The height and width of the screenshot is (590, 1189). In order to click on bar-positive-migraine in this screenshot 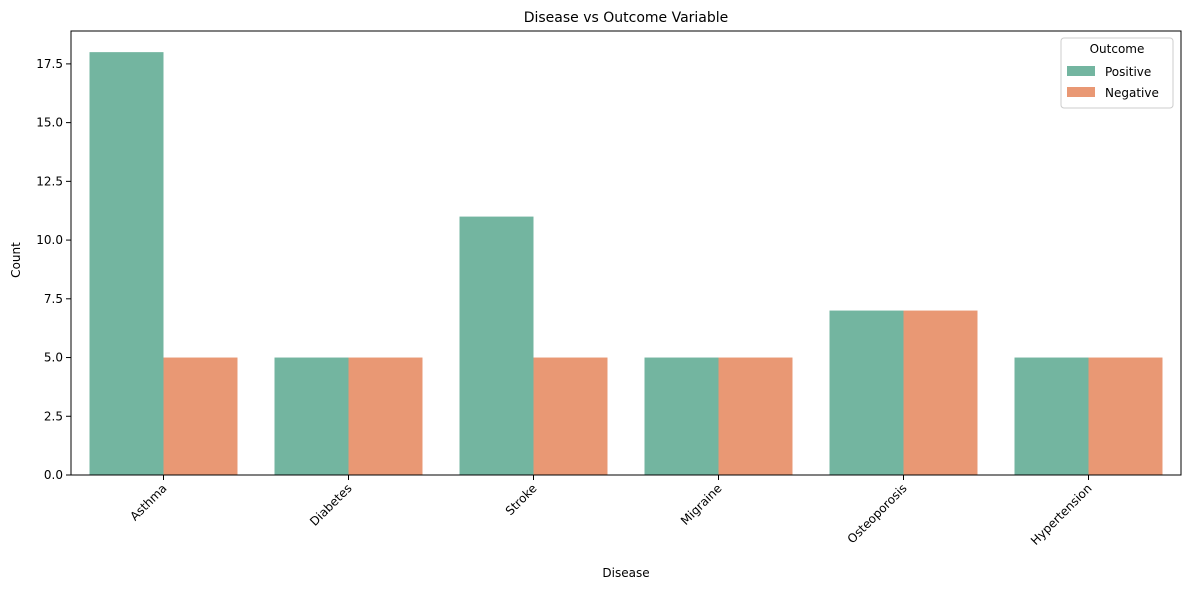, I will do `click(681, 416)`.